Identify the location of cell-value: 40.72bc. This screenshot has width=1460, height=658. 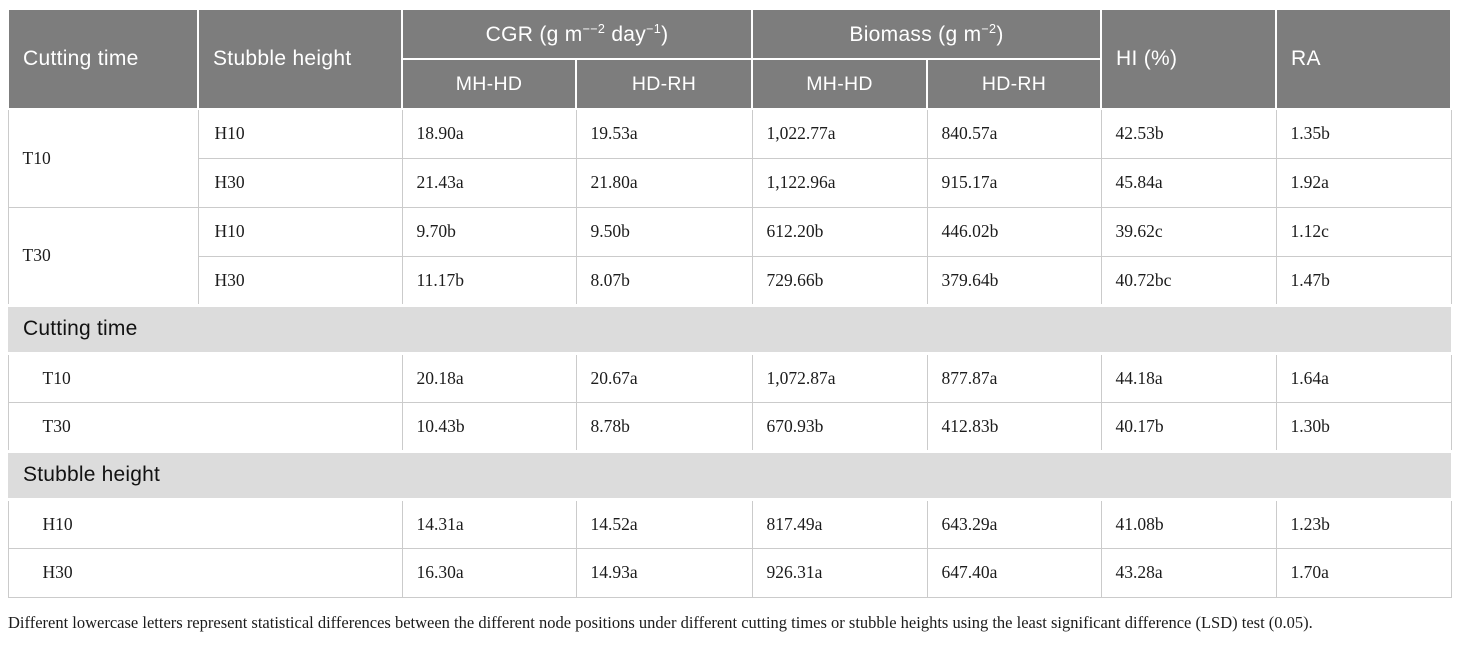
(1188, 280).